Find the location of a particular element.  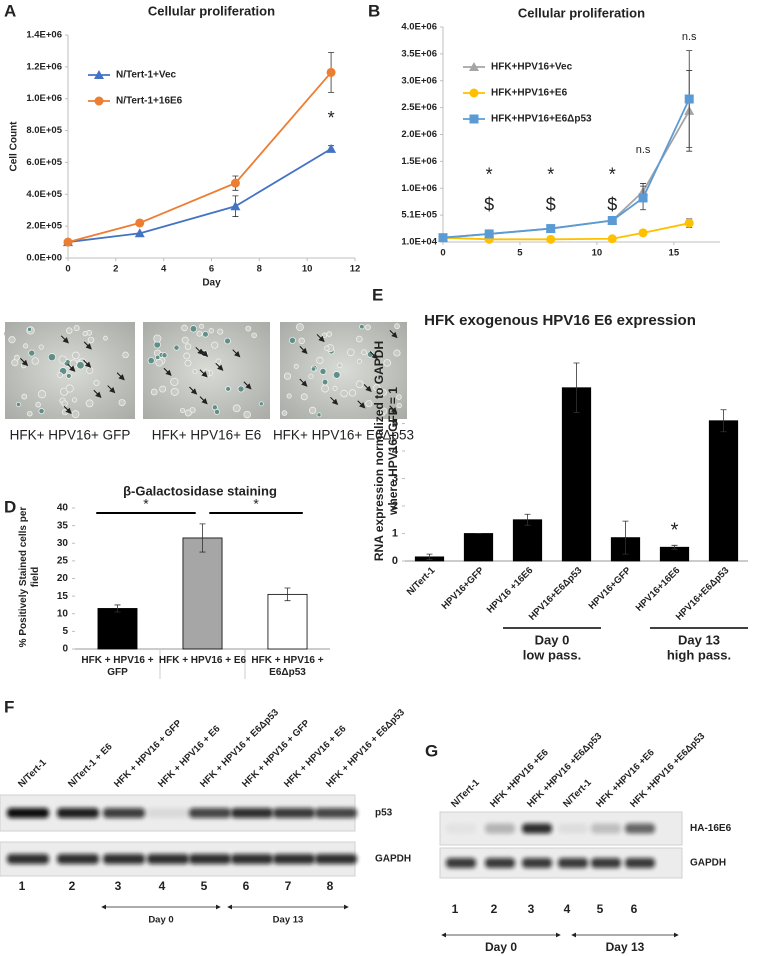

y-axis-label: Cell Count is located at coordinates (14, 146).